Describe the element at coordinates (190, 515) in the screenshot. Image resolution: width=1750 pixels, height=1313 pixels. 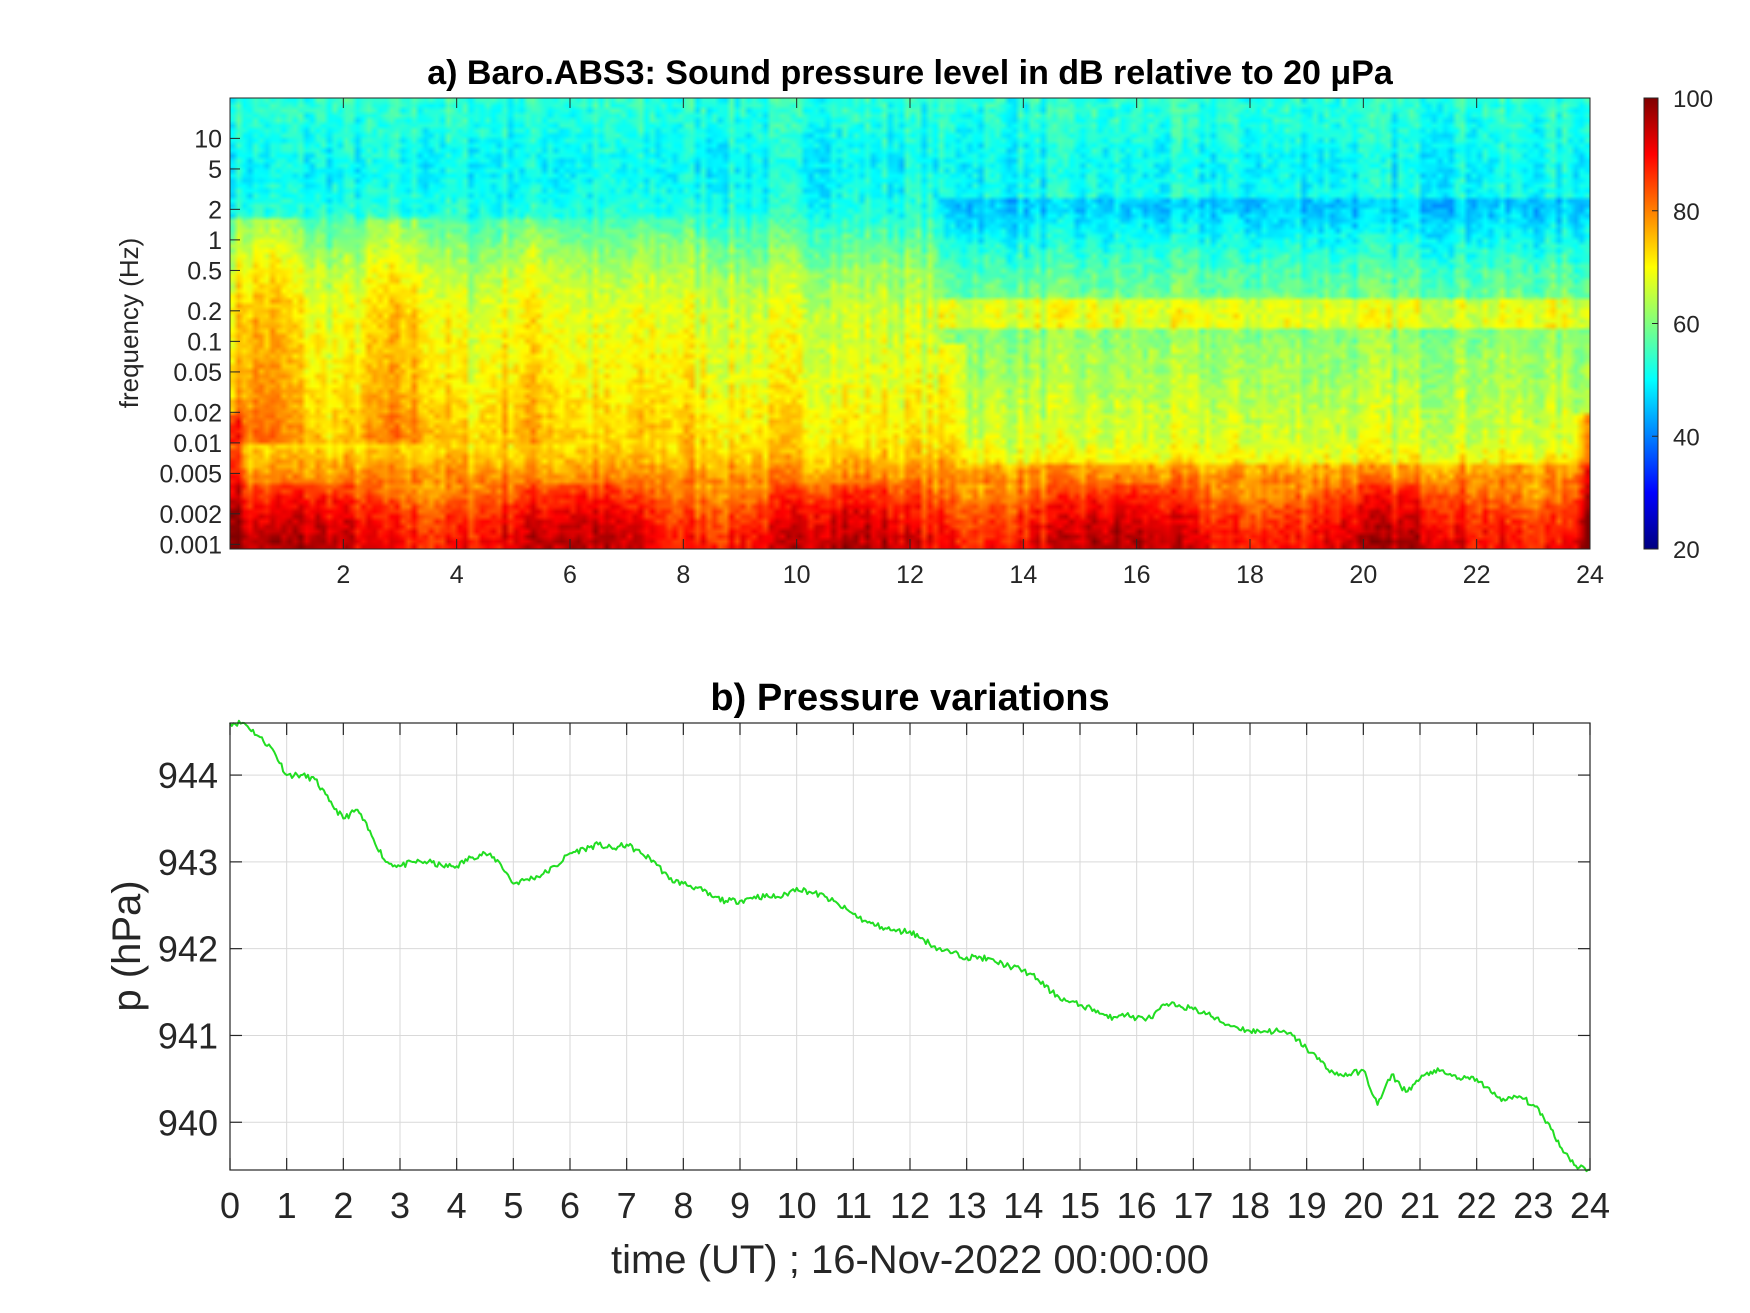
I see `spectrogram-y-tick-label: 0.002` at that location.